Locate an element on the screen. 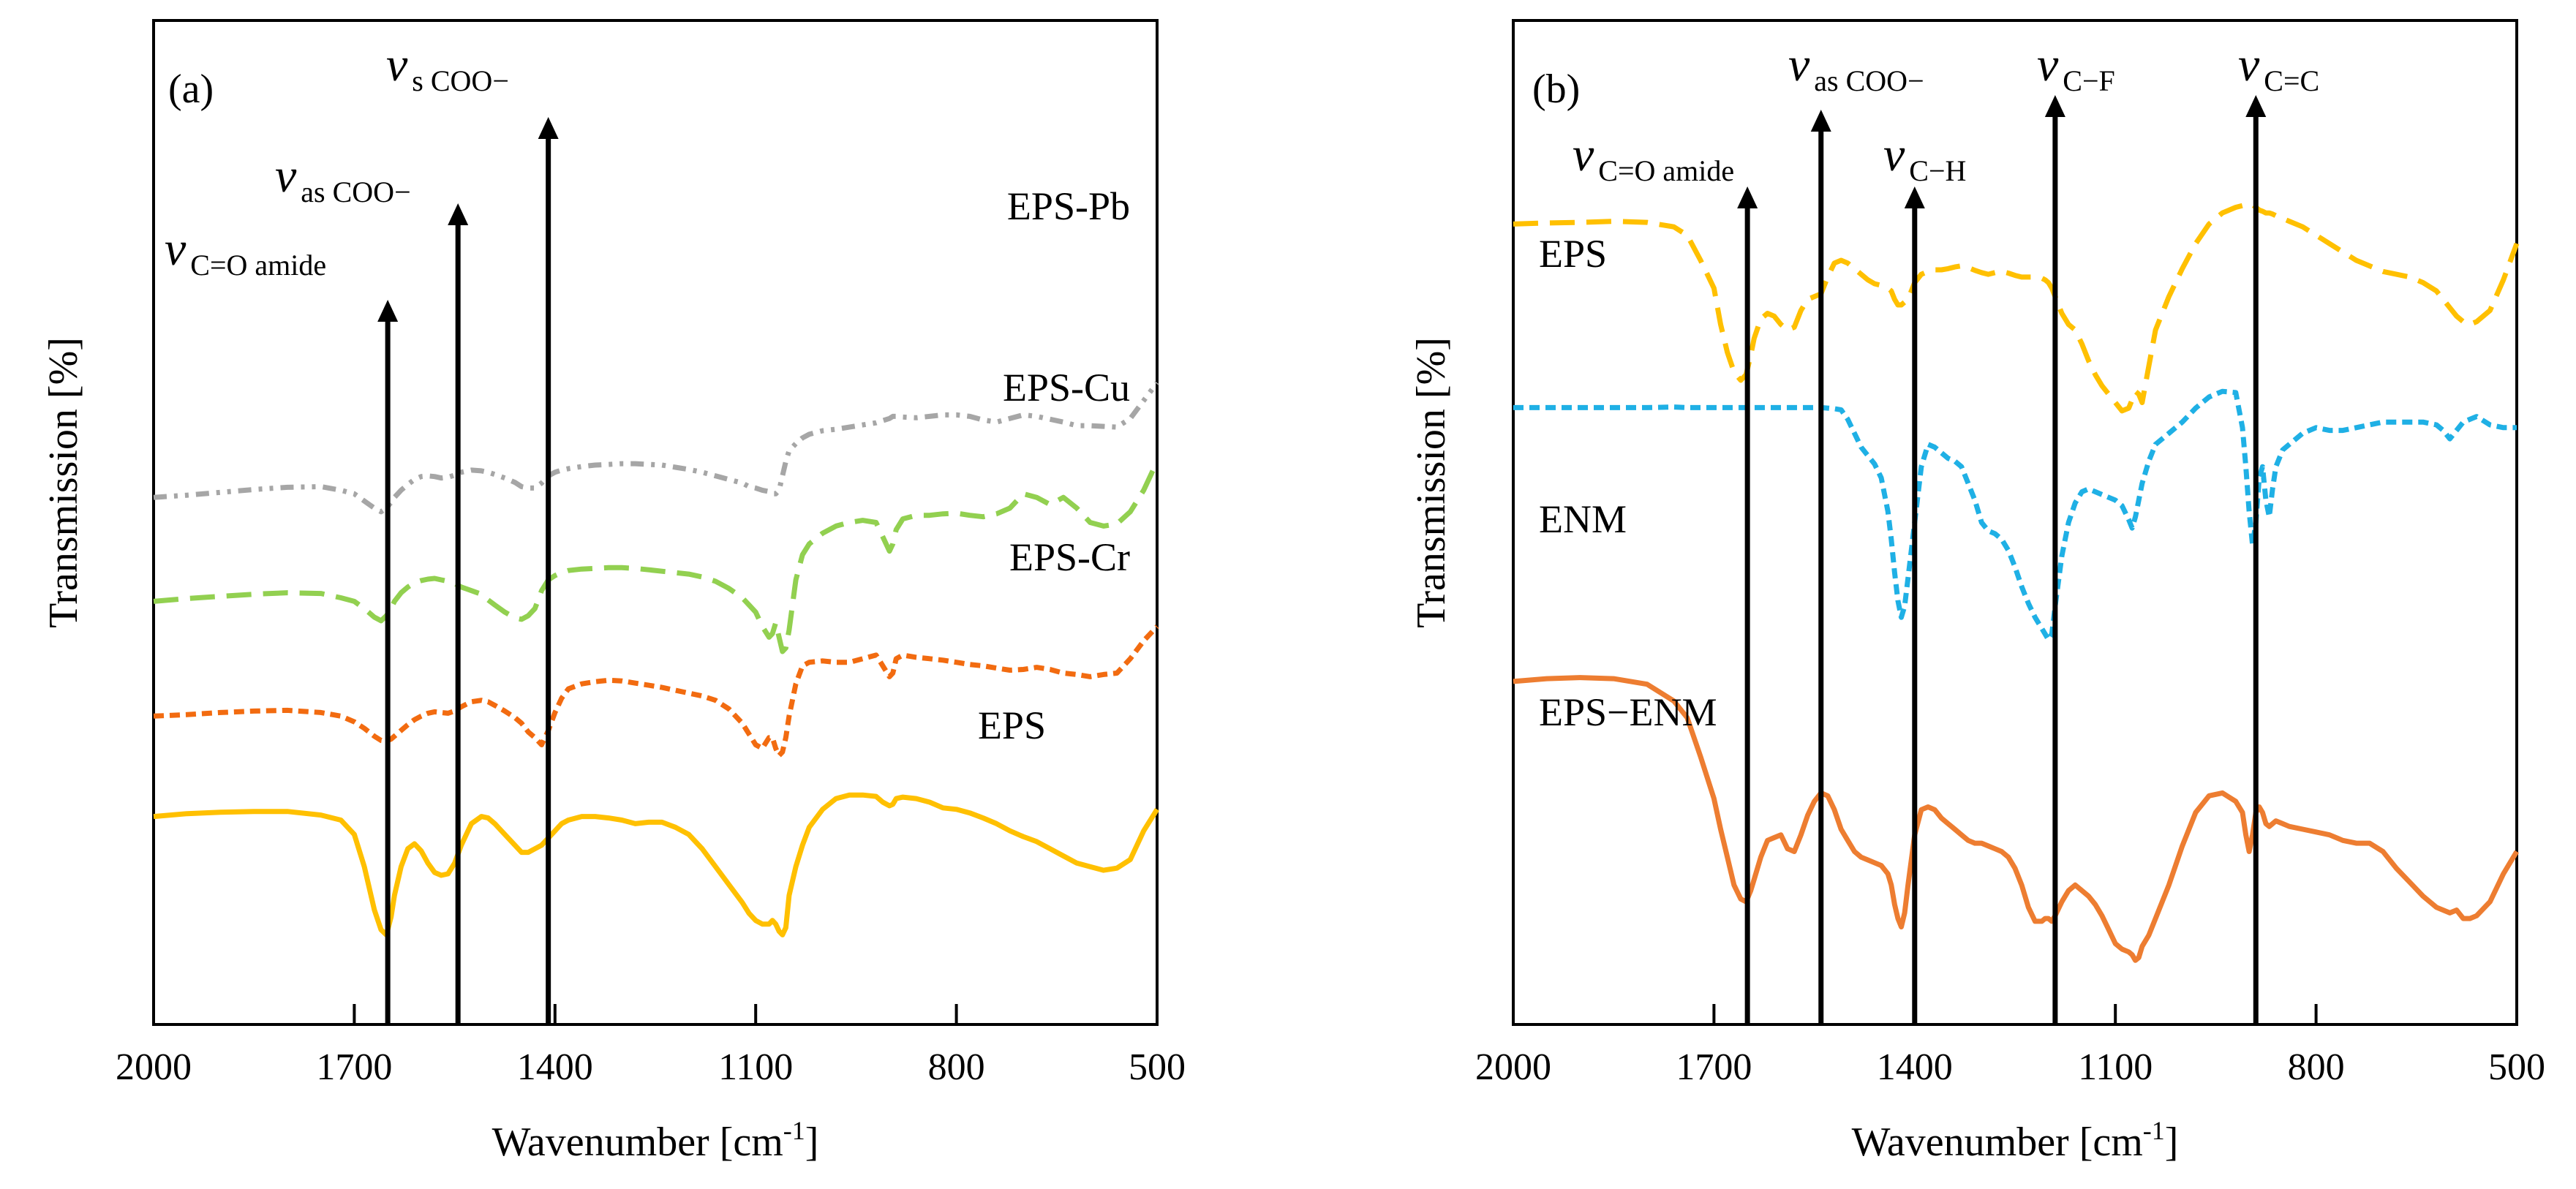 The image size is (2576, 1189). annotation-label: v C−H is located at coordinates (1924, 157).